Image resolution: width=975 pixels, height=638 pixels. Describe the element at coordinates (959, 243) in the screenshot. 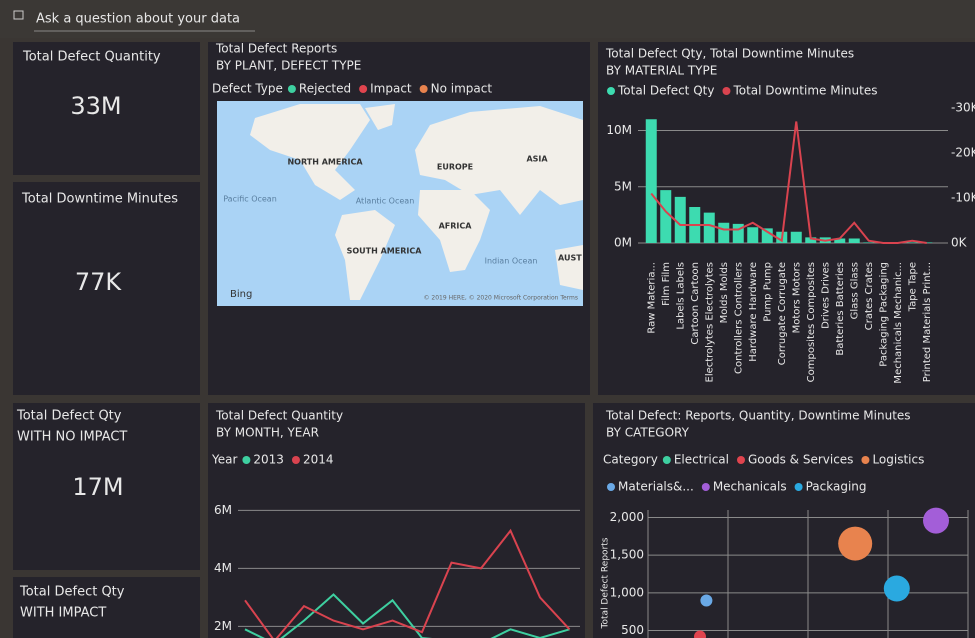

I see `y2-tick-label: 0K` at that location.